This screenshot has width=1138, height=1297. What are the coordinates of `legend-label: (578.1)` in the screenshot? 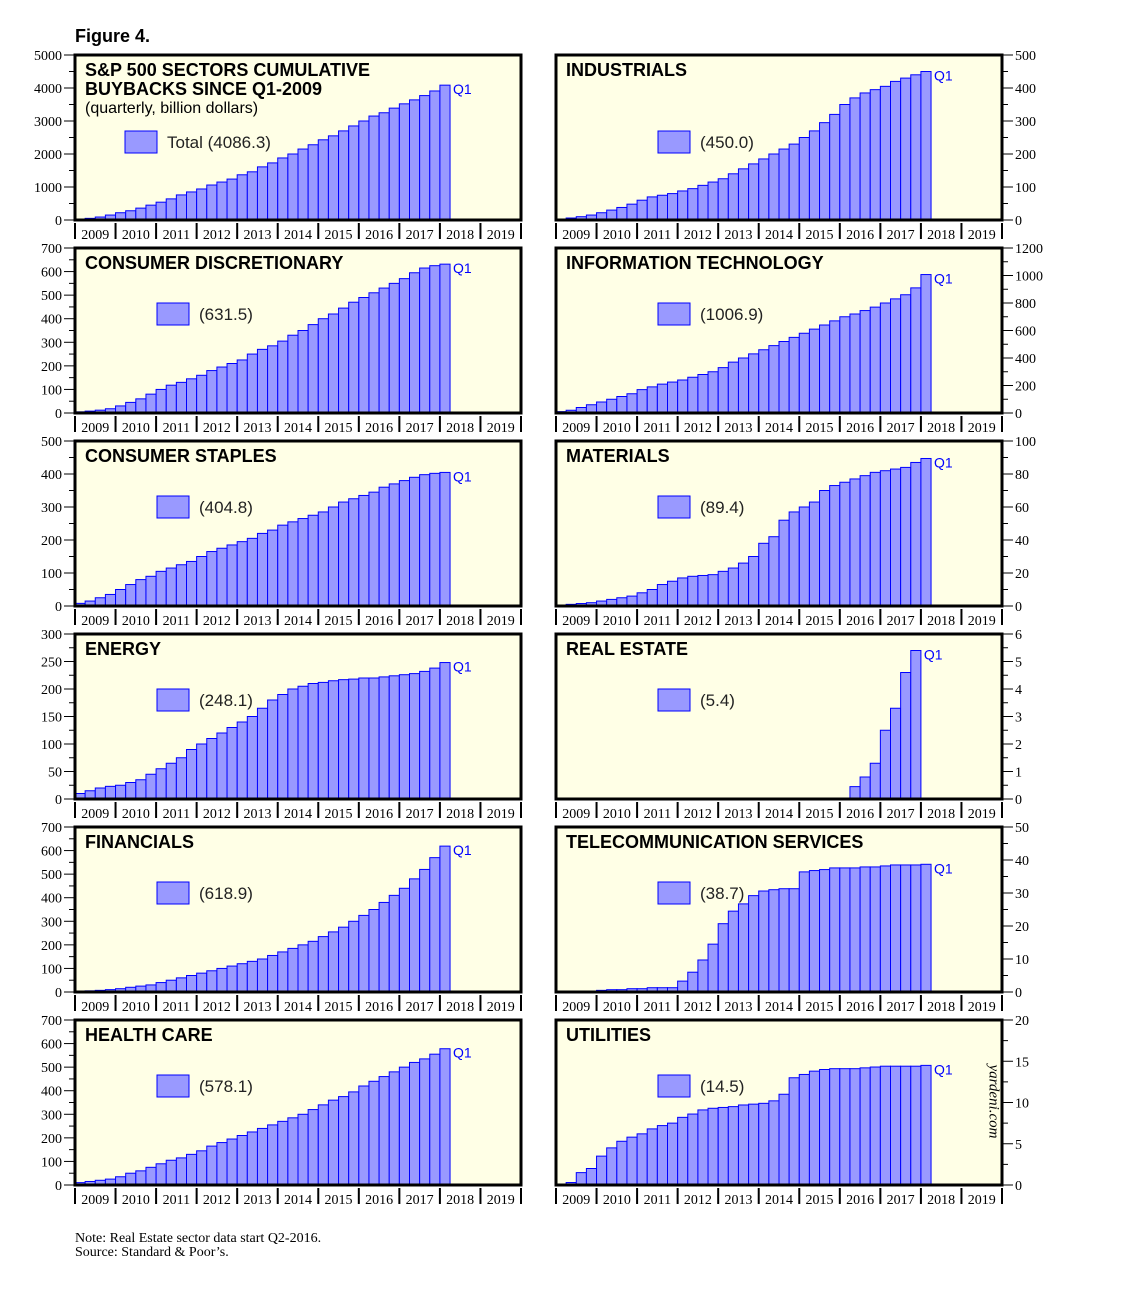 It's located at (226, 1086).